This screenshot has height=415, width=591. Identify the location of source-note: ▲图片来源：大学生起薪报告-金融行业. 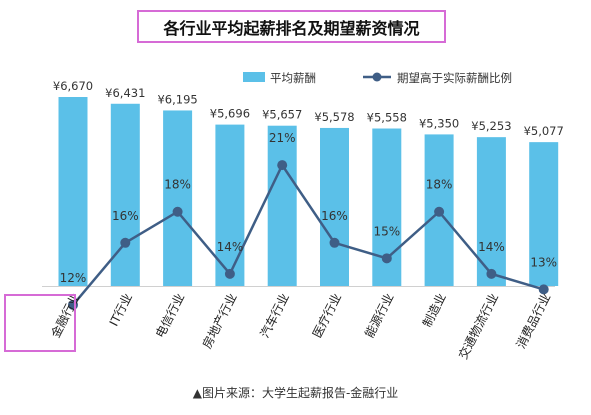
(295, 393).